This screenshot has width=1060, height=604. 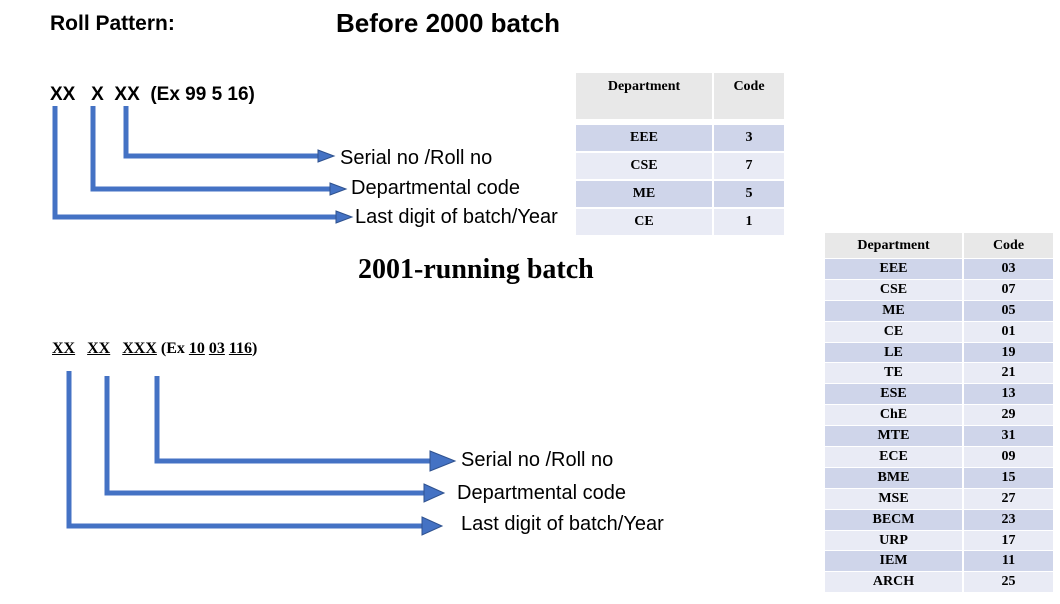 What do you see at coordinates (1008, 498) in the screenshot?
I see `code-cell: 27` at bounding box center [1008, 498].